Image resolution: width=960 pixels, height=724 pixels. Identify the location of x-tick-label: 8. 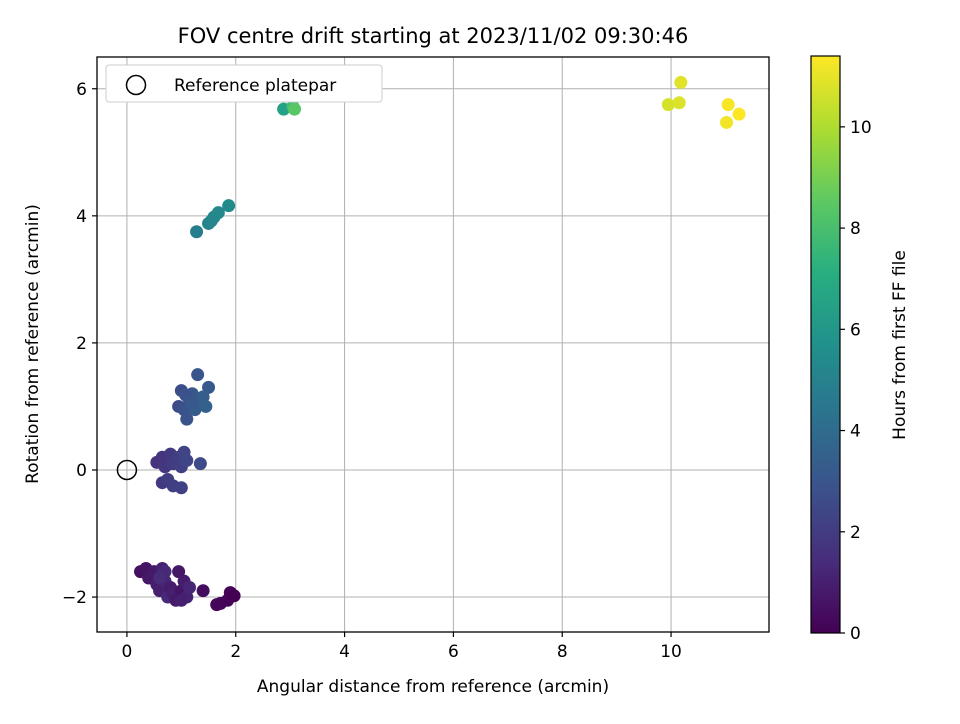
(562, 652).